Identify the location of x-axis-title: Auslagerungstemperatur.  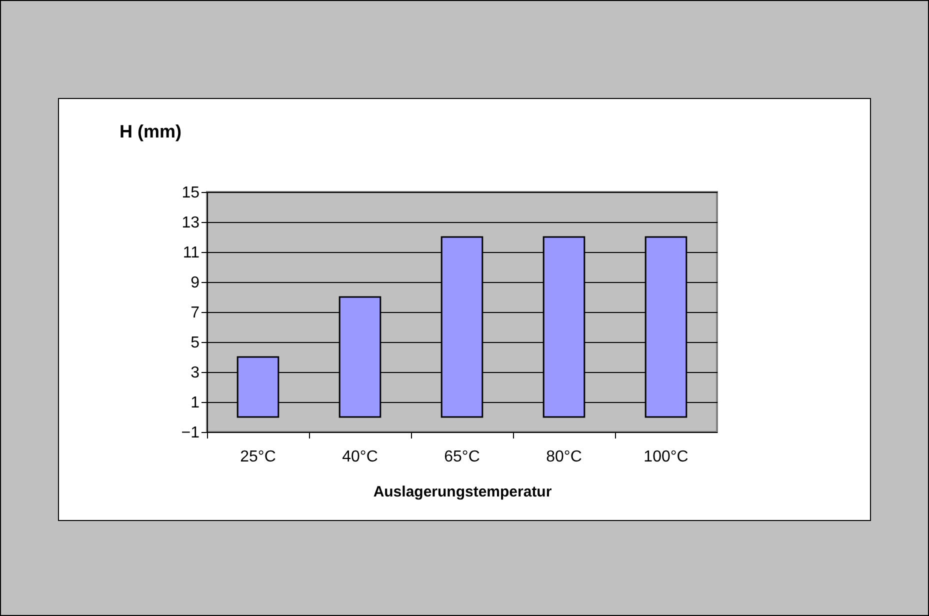
(462, 492).